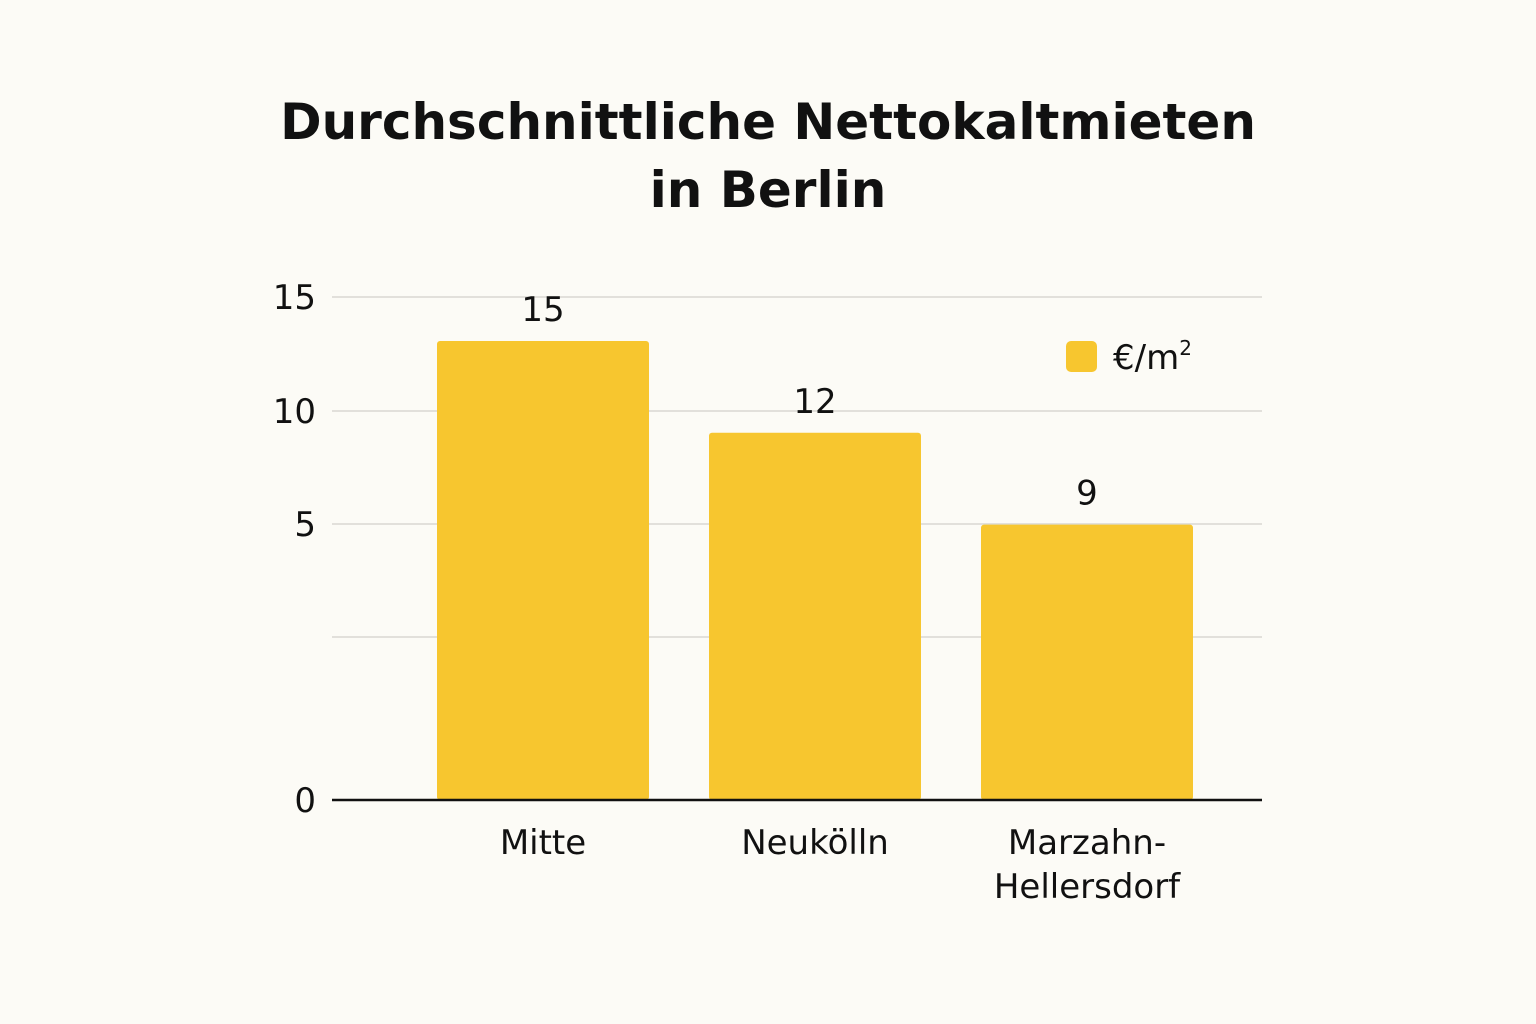 The image size is (1536, 1024). I want to click on data-label: 12, so click(814, 402).